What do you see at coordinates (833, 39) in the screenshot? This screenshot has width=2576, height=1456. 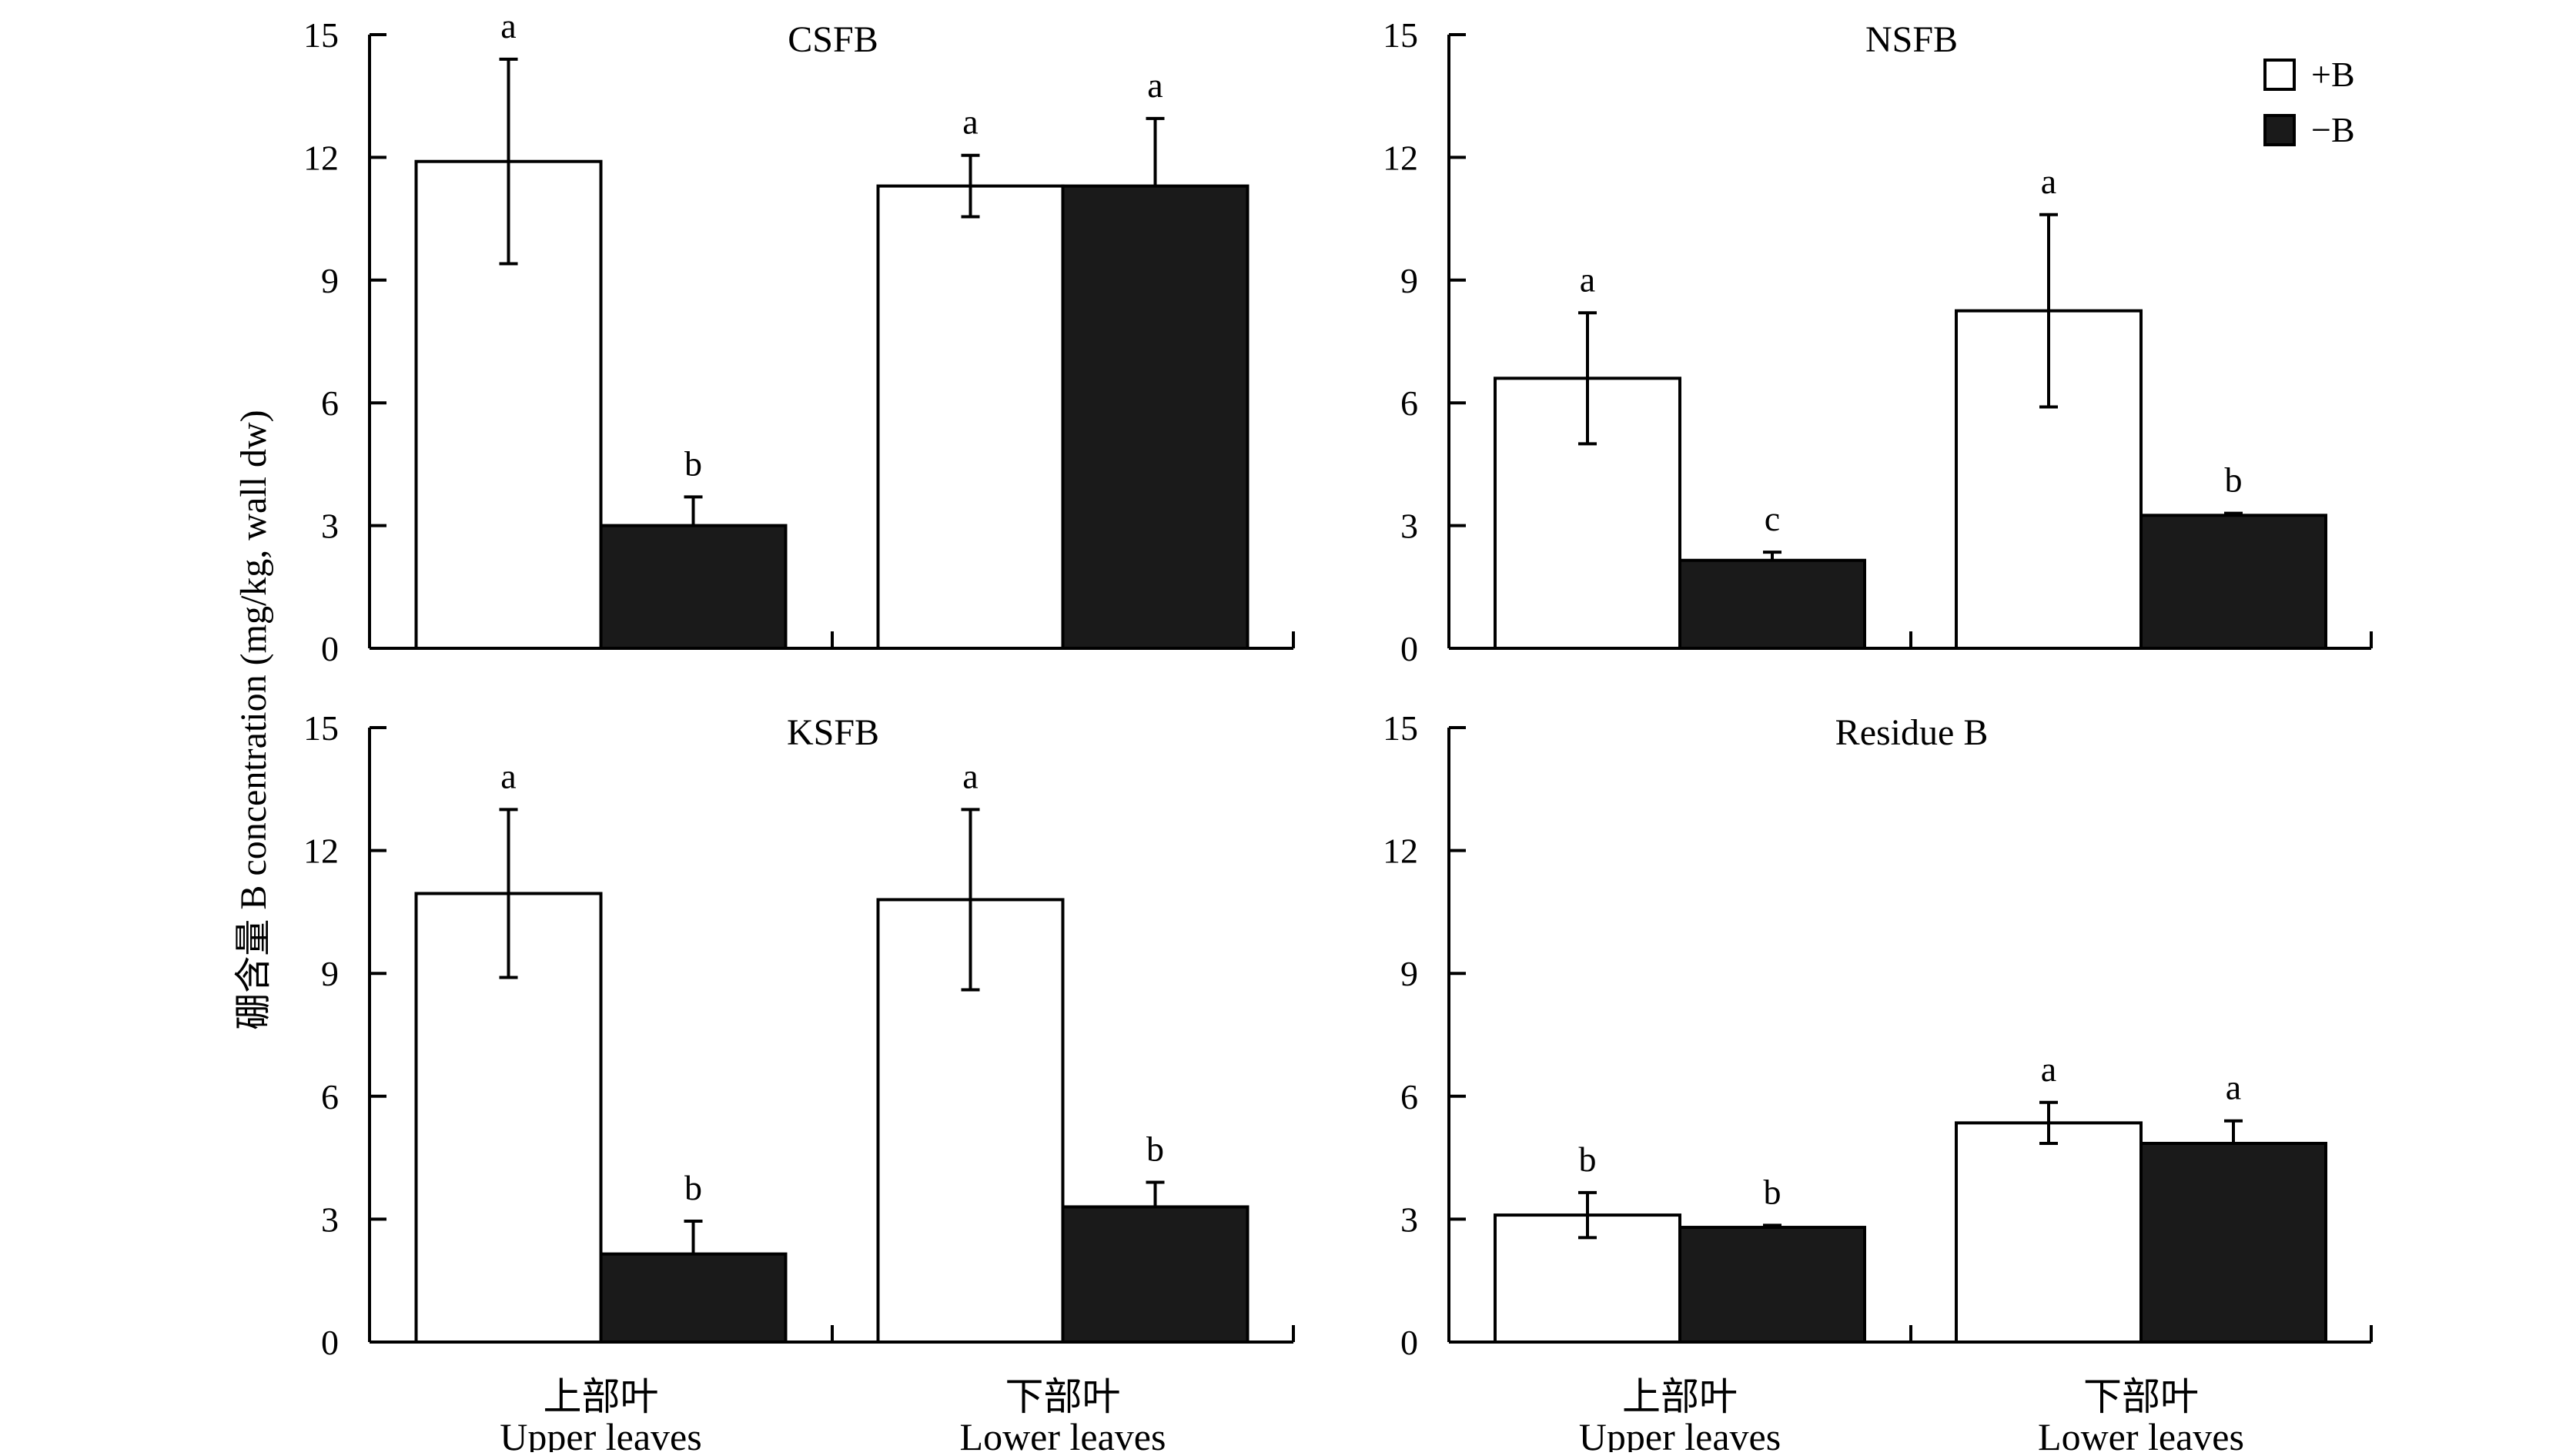 I see `panel-title: CSFB` at bounding box center [833, 39].